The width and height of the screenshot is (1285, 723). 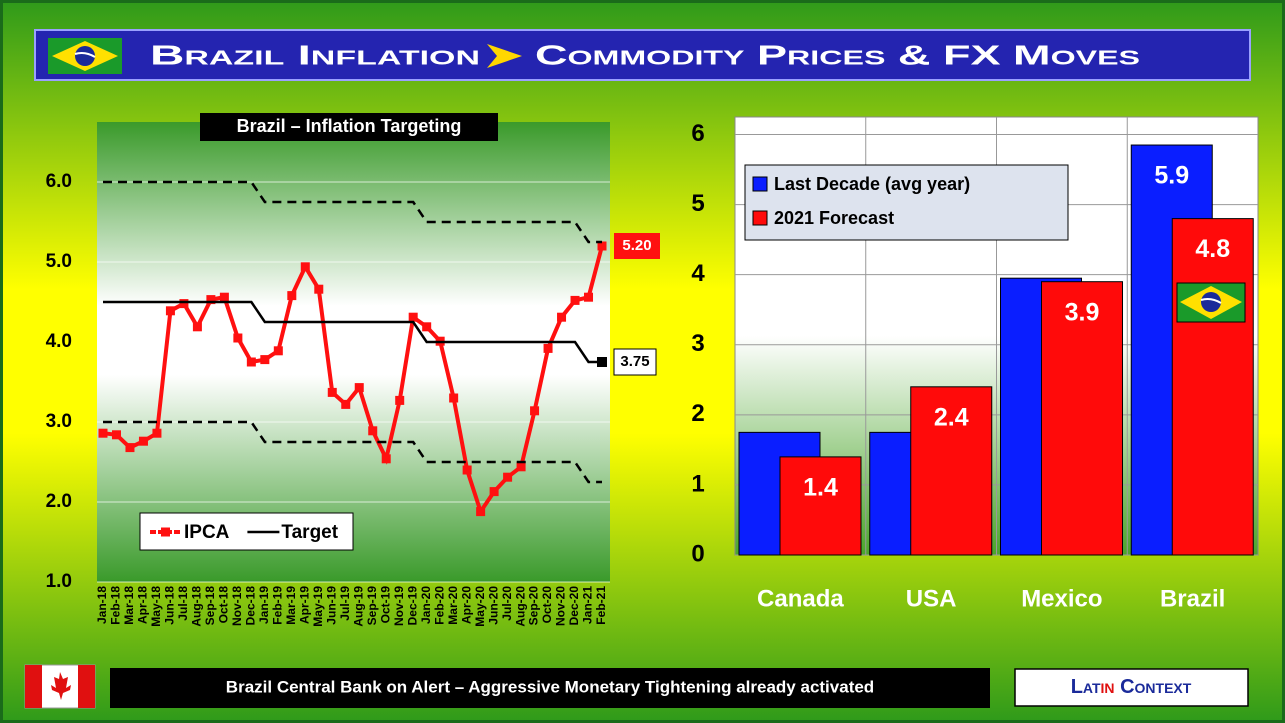 What do you see at coordinates (197, 606) in the screenshot?
I see `x-tick-label: Aug-18` at bounding box center [197, 606].